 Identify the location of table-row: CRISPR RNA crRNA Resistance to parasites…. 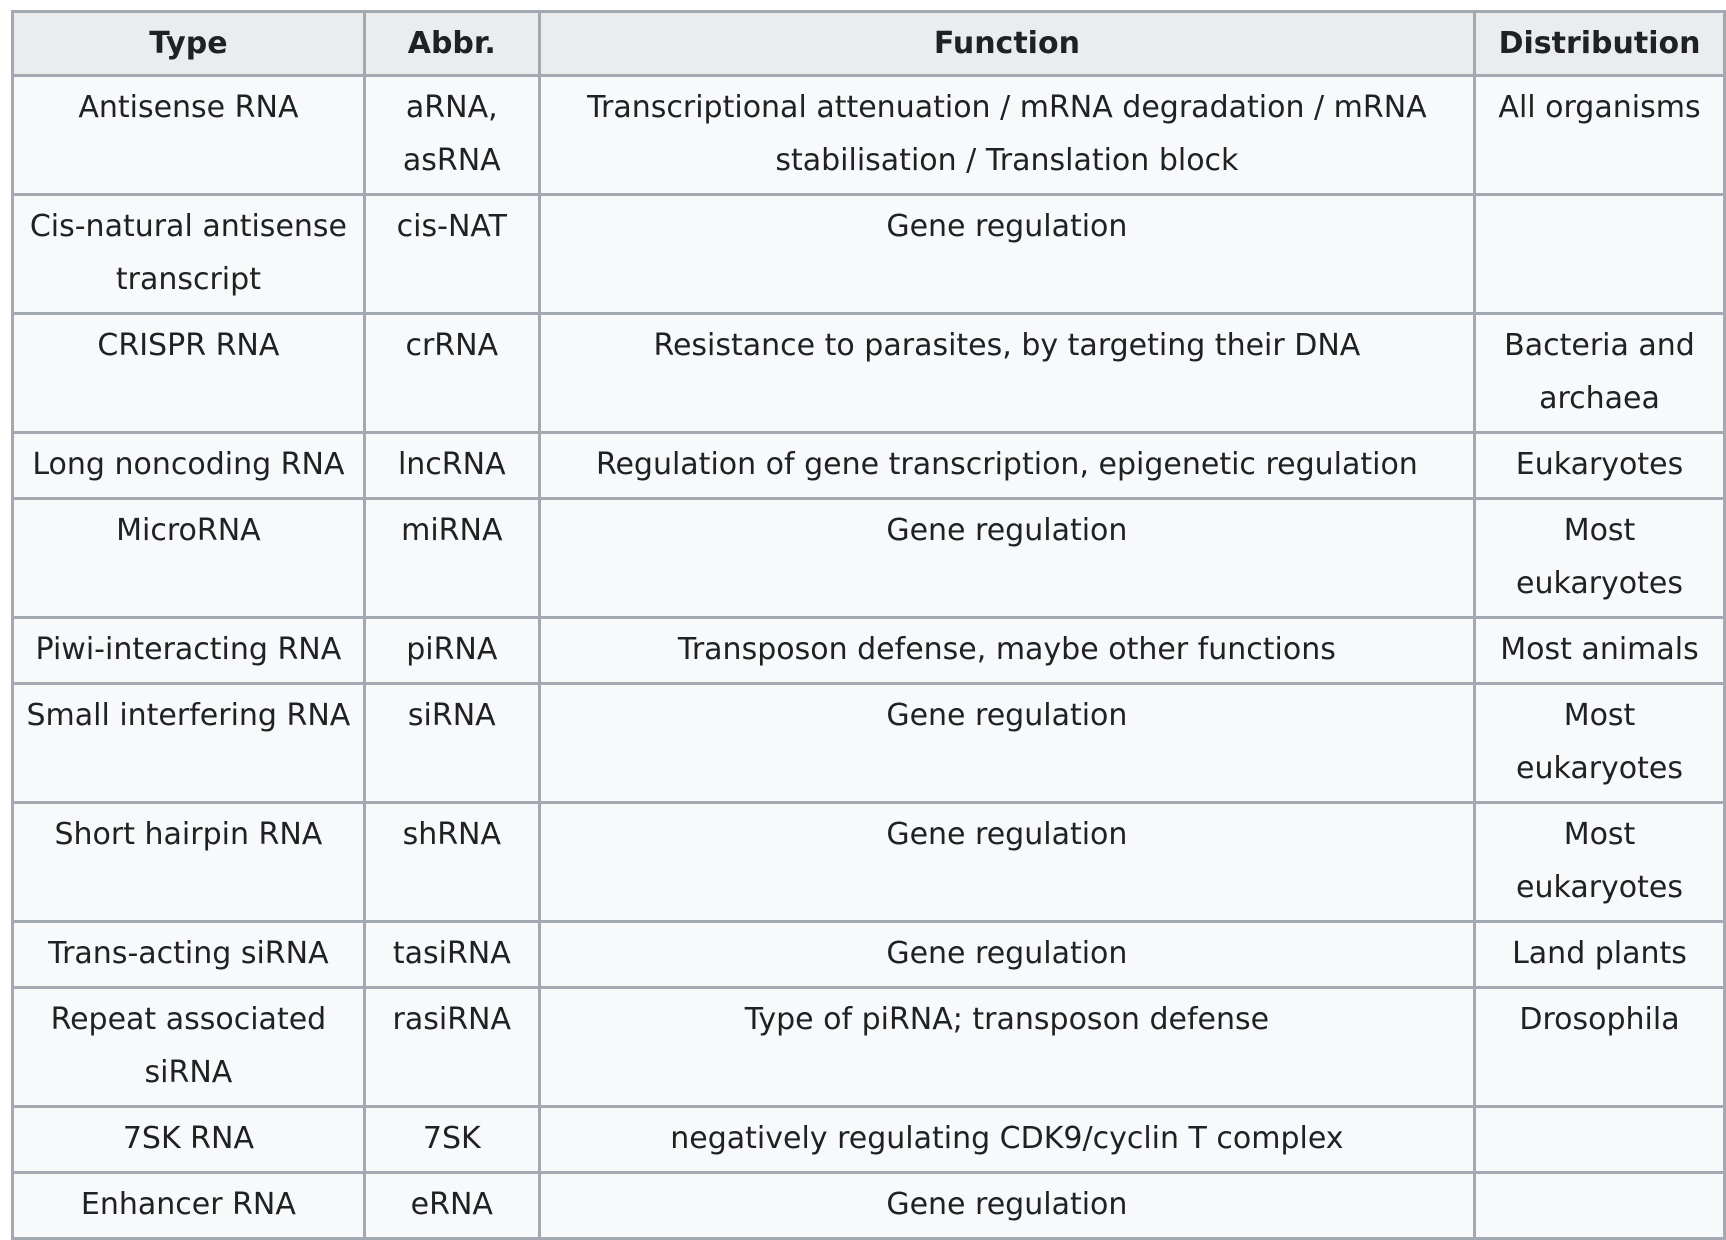
(868, 373).